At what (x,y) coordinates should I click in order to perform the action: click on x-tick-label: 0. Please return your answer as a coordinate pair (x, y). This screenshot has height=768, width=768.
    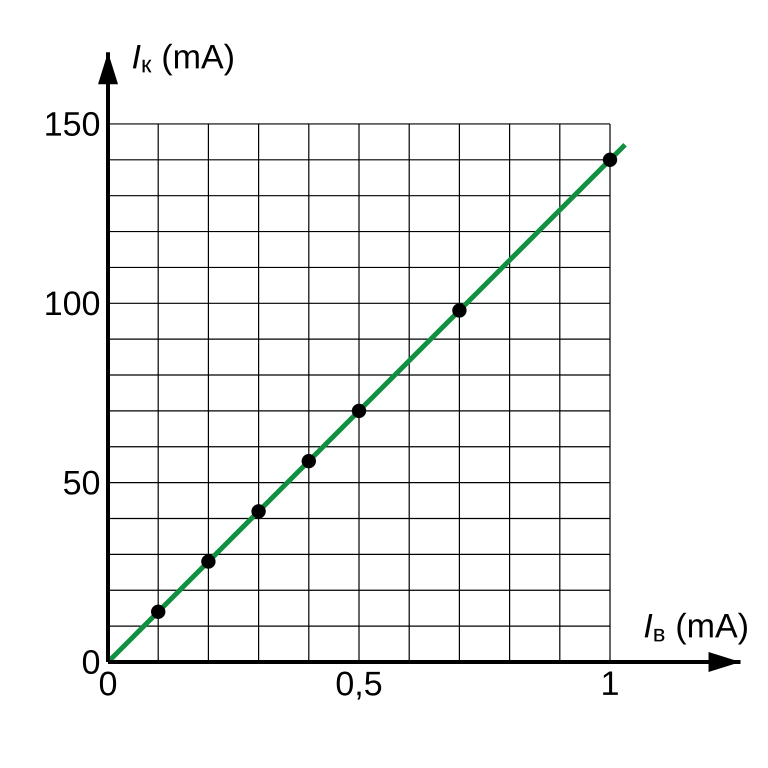
    Looking at the image, I should click on (108, 684).